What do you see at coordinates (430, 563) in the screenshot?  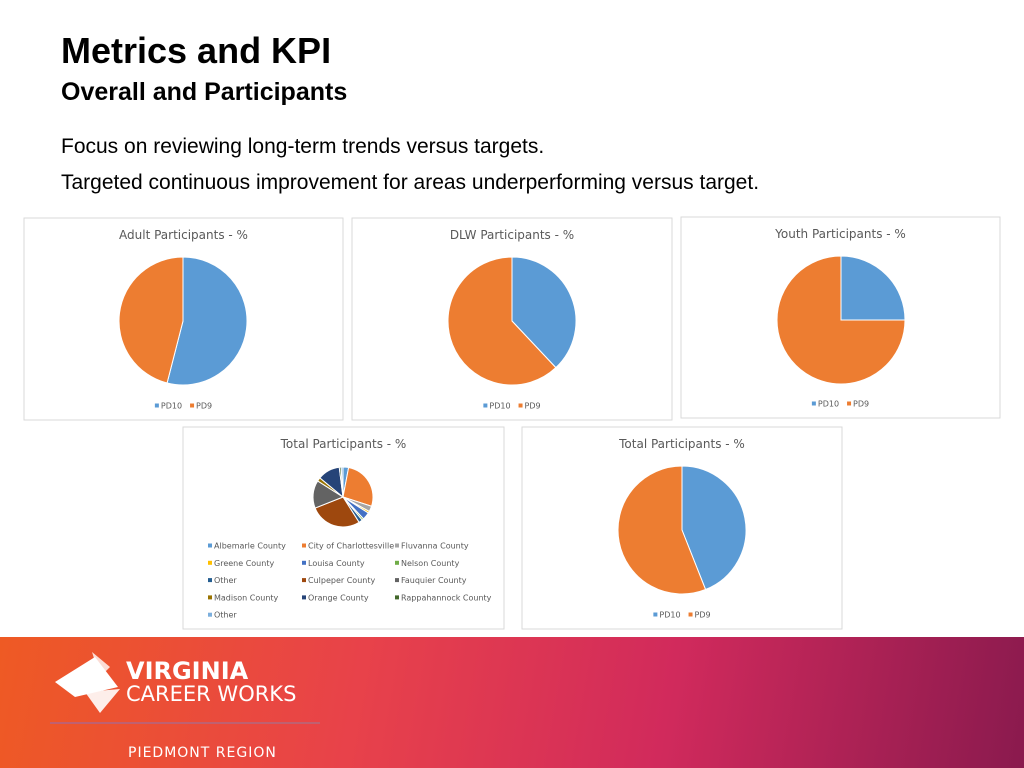 I see `legend-label: Nelson County` at bounding box center [430, 563].